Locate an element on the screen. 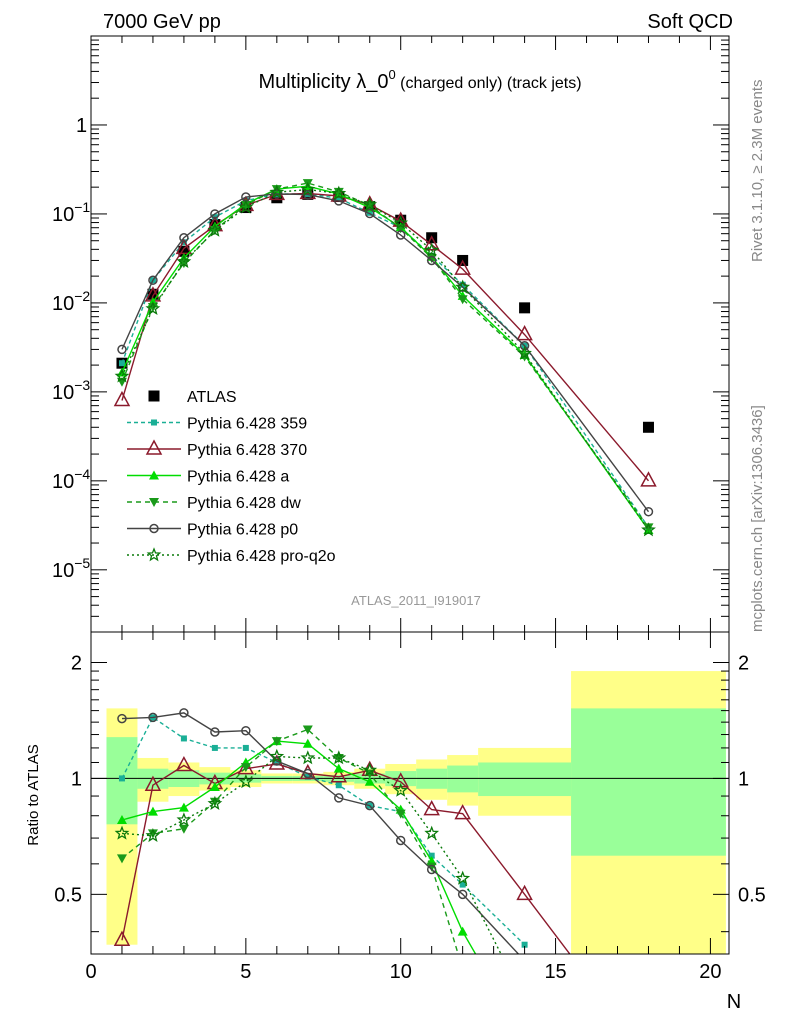 Image resolution: width=786 pixels, height=1024 pixels. x-tick-label: 0 is located at coordinates (90, 972).